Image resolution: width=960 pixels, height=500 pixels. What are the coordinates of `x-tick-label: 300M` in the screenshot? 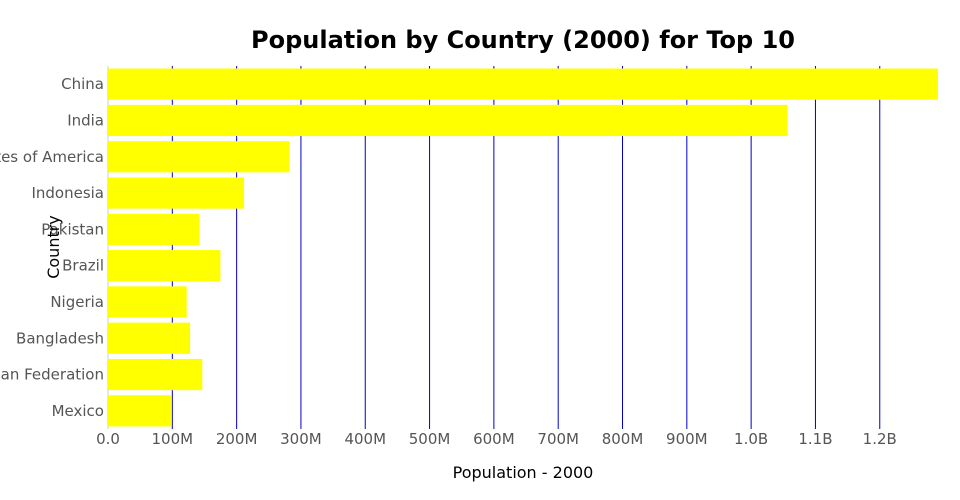 It's located at (301, 439).